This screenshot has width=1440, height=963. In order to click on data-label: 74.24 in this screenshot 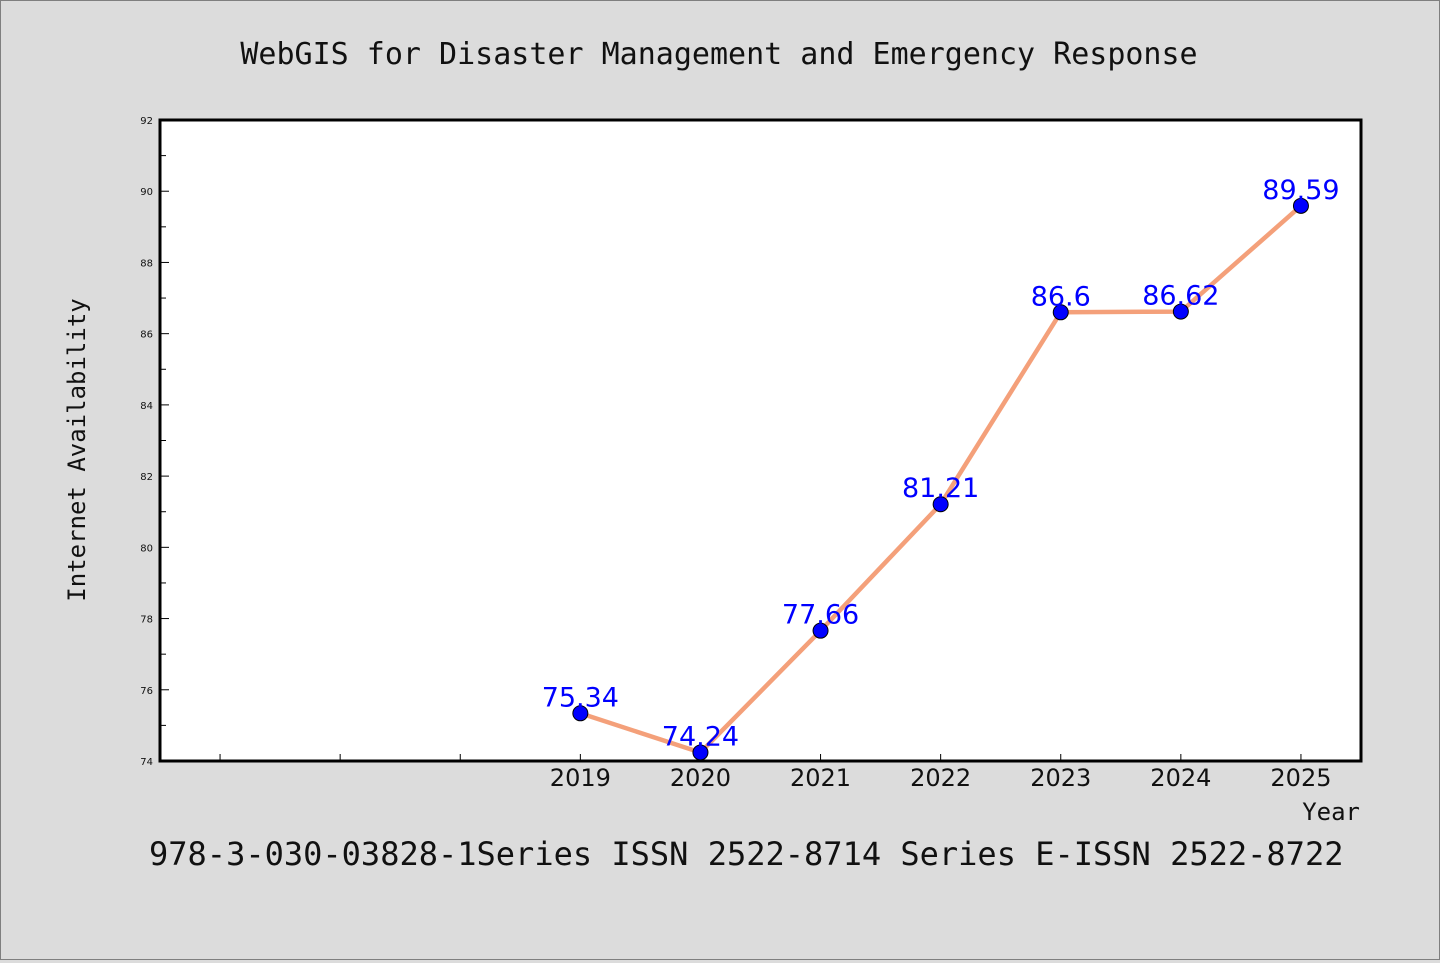, I will do `click(700, 736)`.